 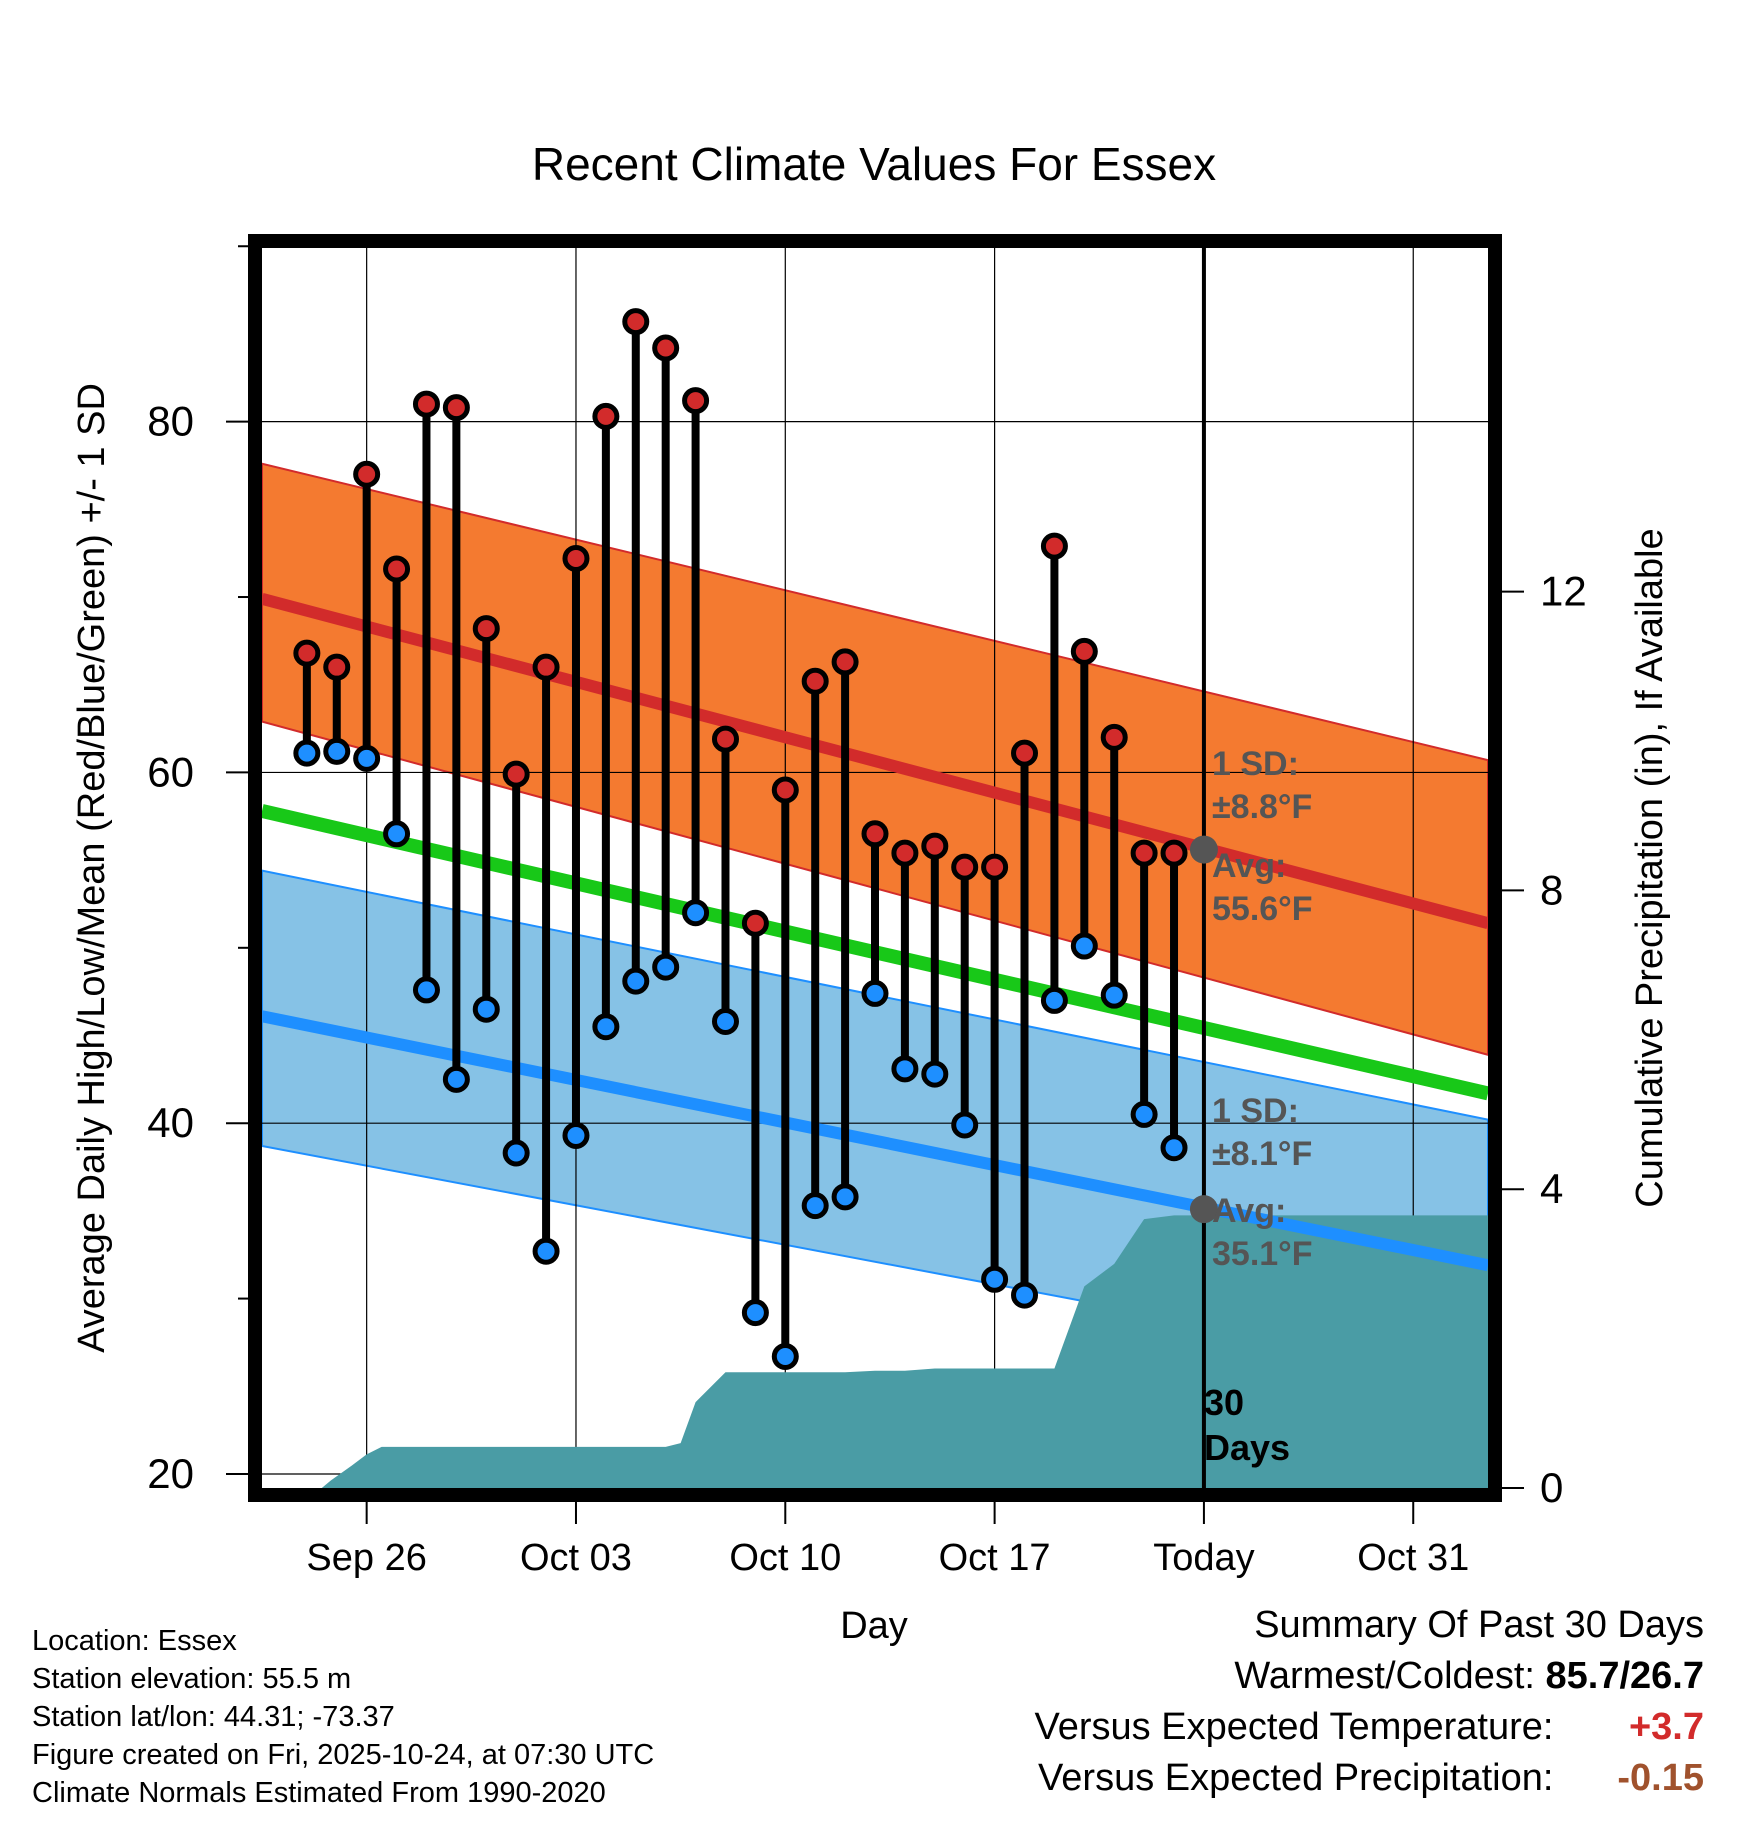 What do you see at coordinates (1203, 868) in the screenshot?
I see `today-marker` at bounding box center [1203, 868].